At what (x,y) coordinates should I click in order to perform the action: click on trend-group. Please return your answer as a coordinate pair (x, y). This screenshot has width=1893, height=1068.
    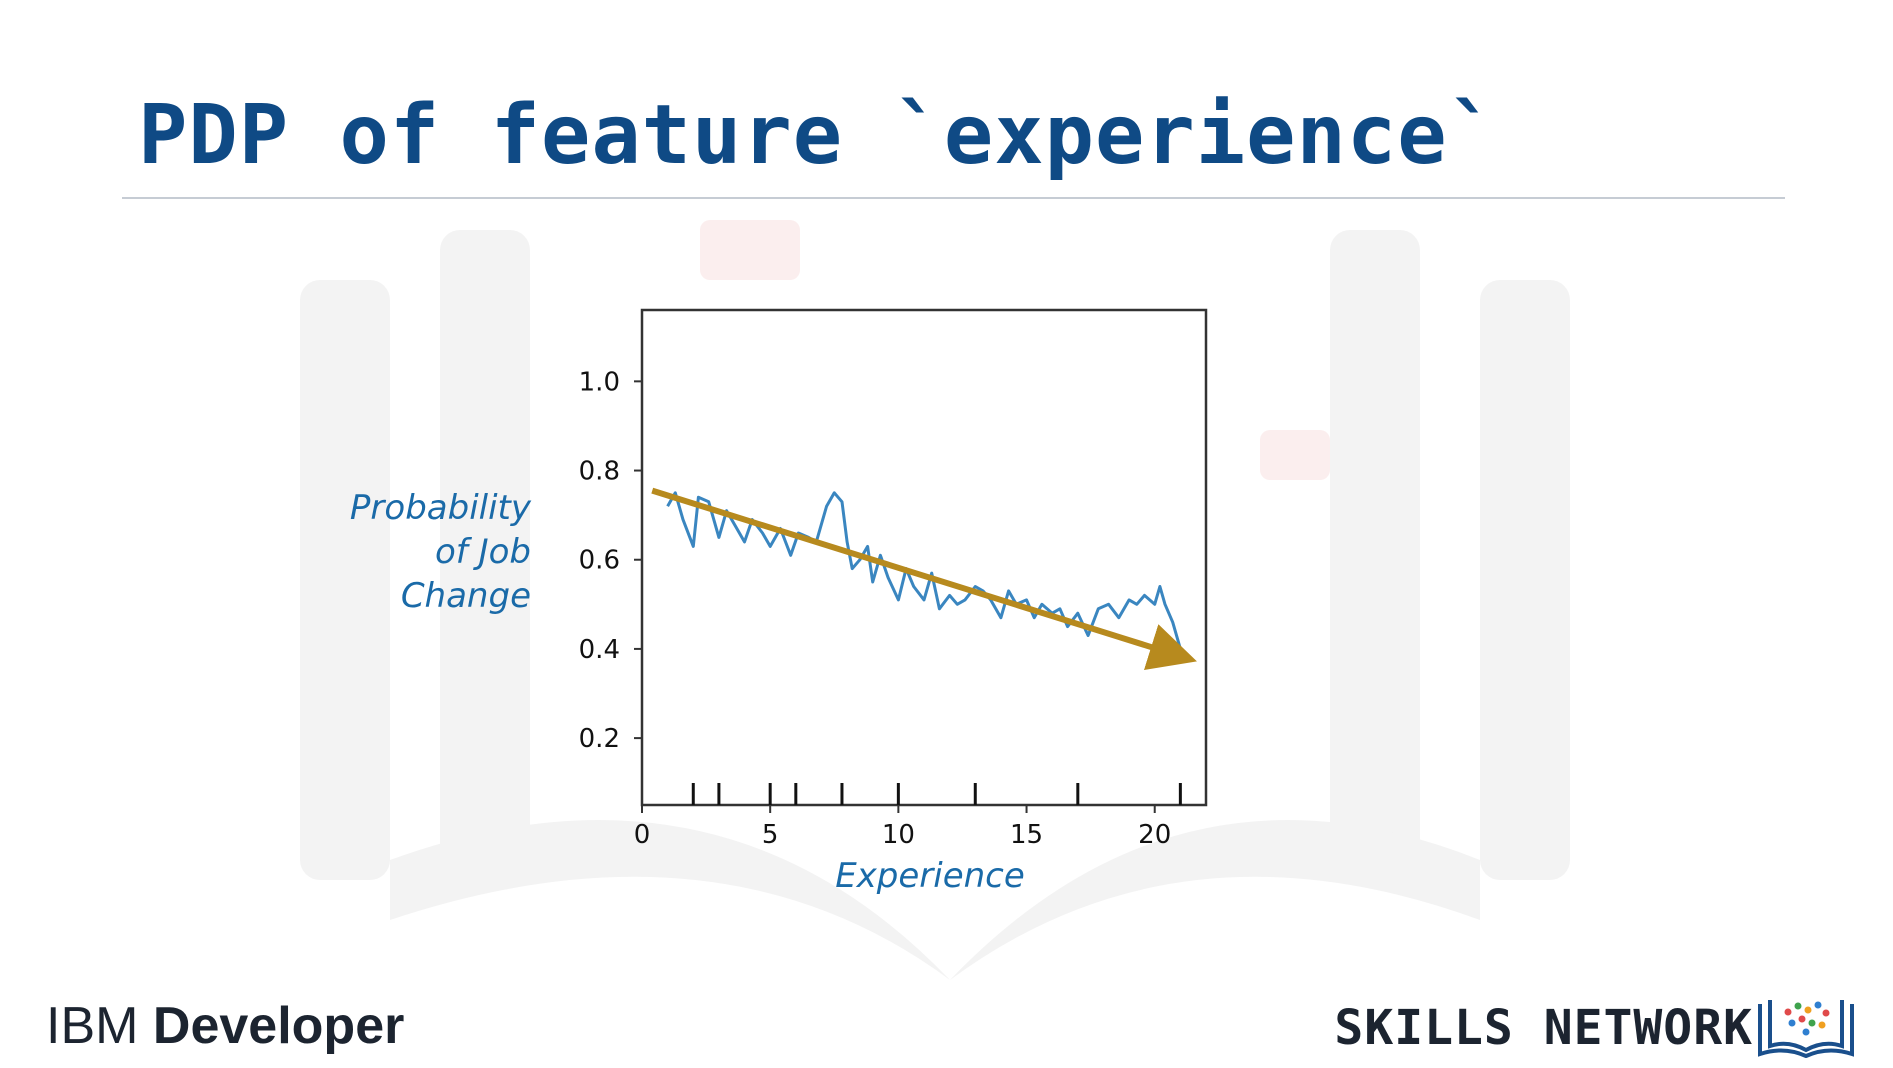
    Looking at the image, I should click on (924, 578).